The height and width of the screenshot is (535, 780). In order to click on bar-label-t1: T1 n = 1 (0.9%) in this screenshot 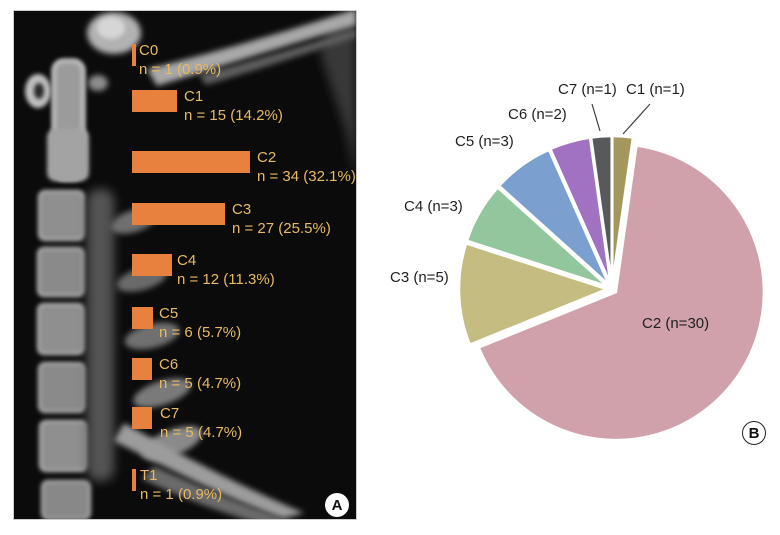, I will do `click(181, 485)`.